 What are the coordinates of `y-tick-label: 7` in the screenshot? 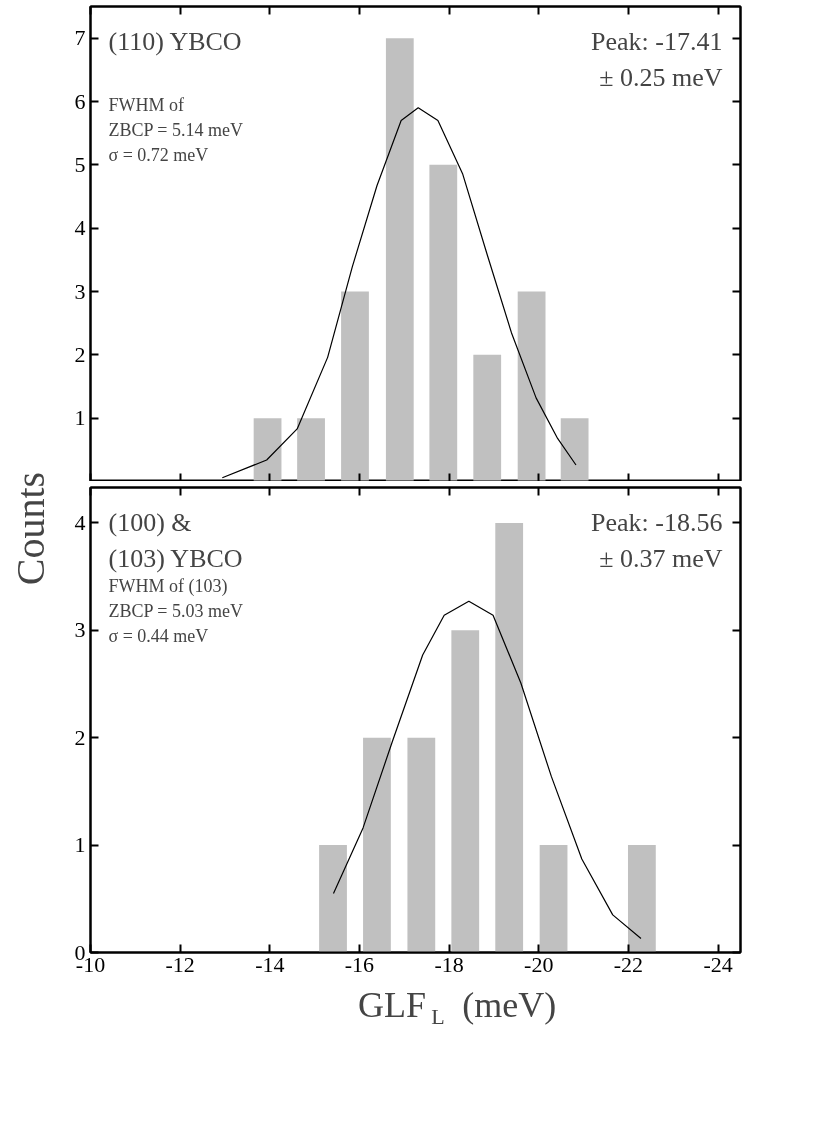 It's located at (80, 38).